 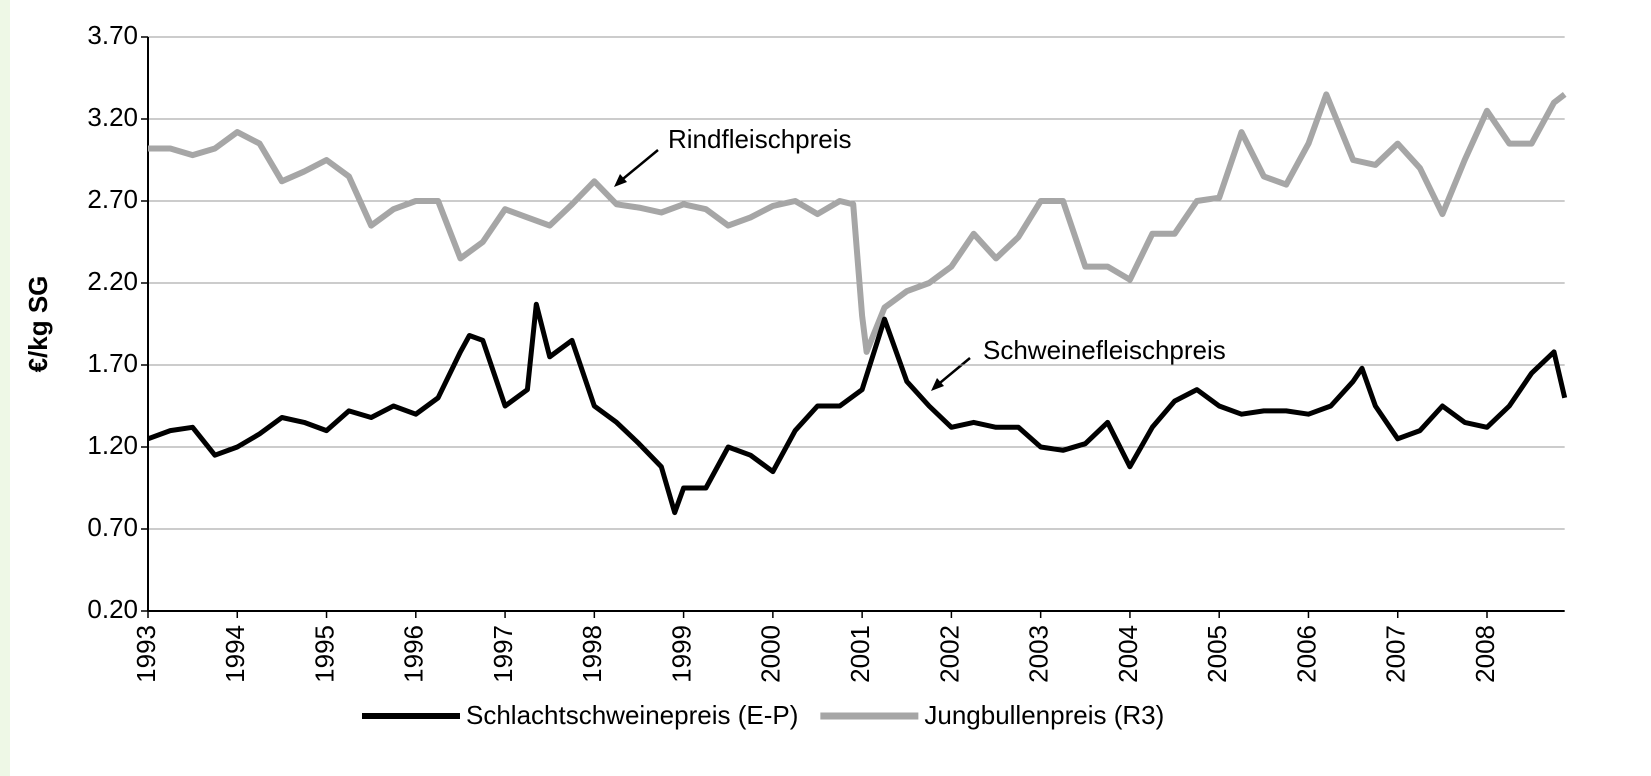 I want to click on annotation: Schweinefleischpreis, so click(x=1104, y=350).